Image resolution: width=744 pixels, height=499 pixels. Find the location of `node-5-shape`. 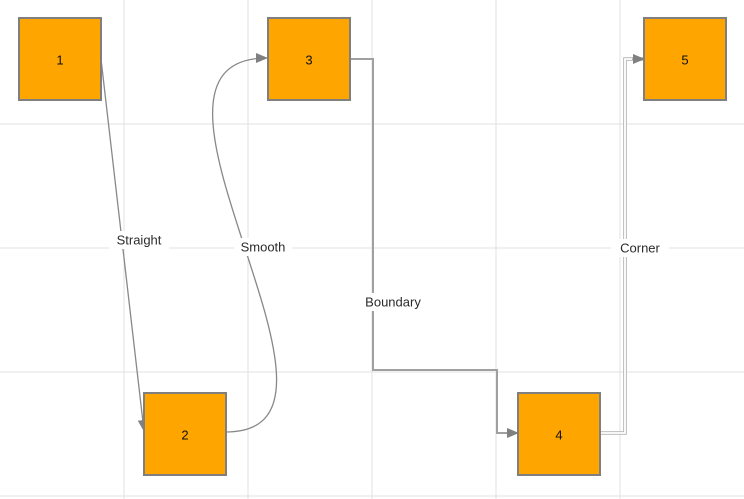

node-5-shape is located at coordinates (685, 59).